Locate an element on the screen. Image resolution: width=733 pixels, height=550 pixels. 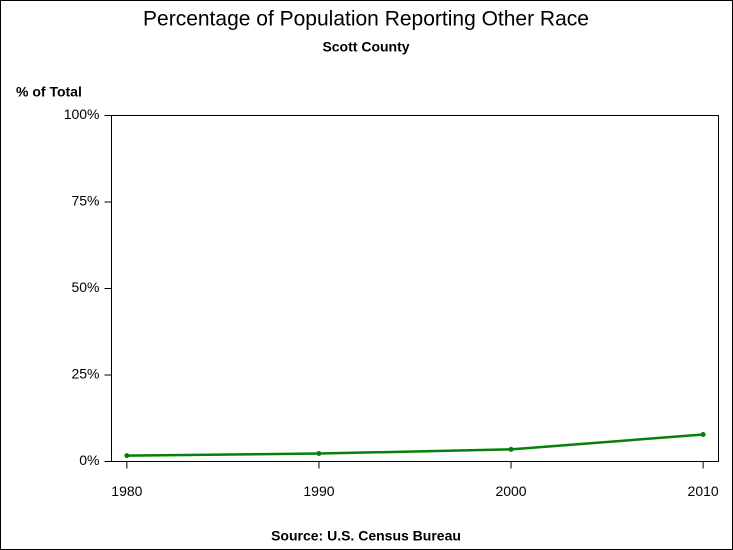
chart-subtitle: Scott County is located at coordinates (365, 47).